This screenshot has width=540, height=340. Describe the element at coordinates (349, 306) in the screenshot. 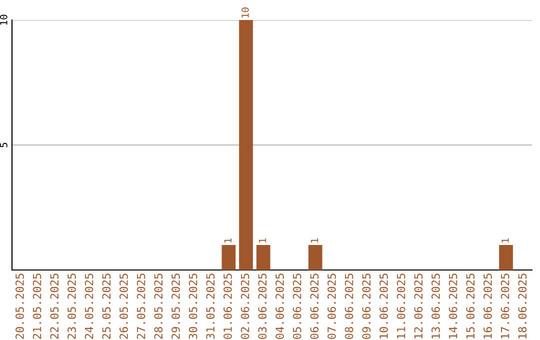

I see `x-tick-label: 08.06.2025` at that location.